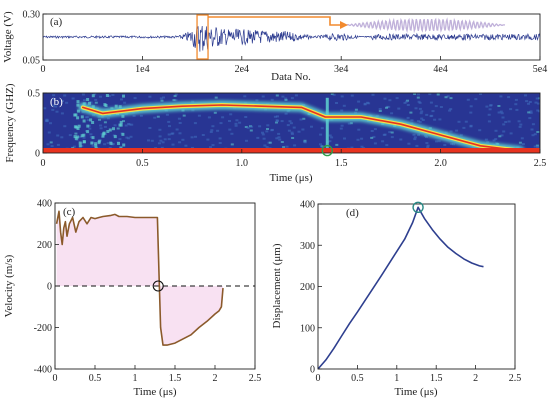  I want to click on panel-c-y-tick-label: -400, so click(43, 370).